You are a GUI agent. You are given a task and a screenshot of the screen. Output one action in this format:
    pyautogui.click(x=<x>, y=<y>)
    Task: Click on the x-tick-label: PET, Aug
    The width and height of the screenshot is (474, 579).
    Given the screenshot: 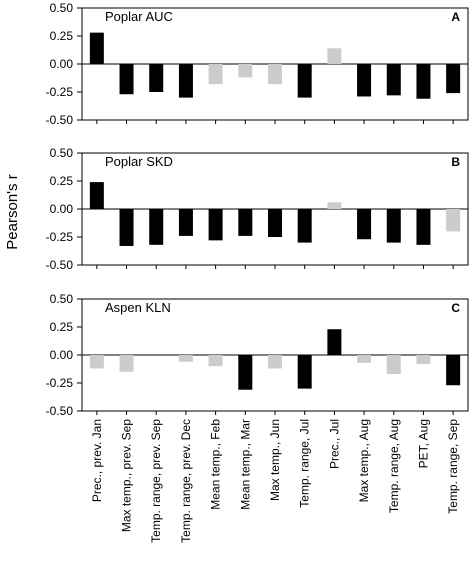 What is the action you would take?
    pyautogui.click(x=423, y=443)
    